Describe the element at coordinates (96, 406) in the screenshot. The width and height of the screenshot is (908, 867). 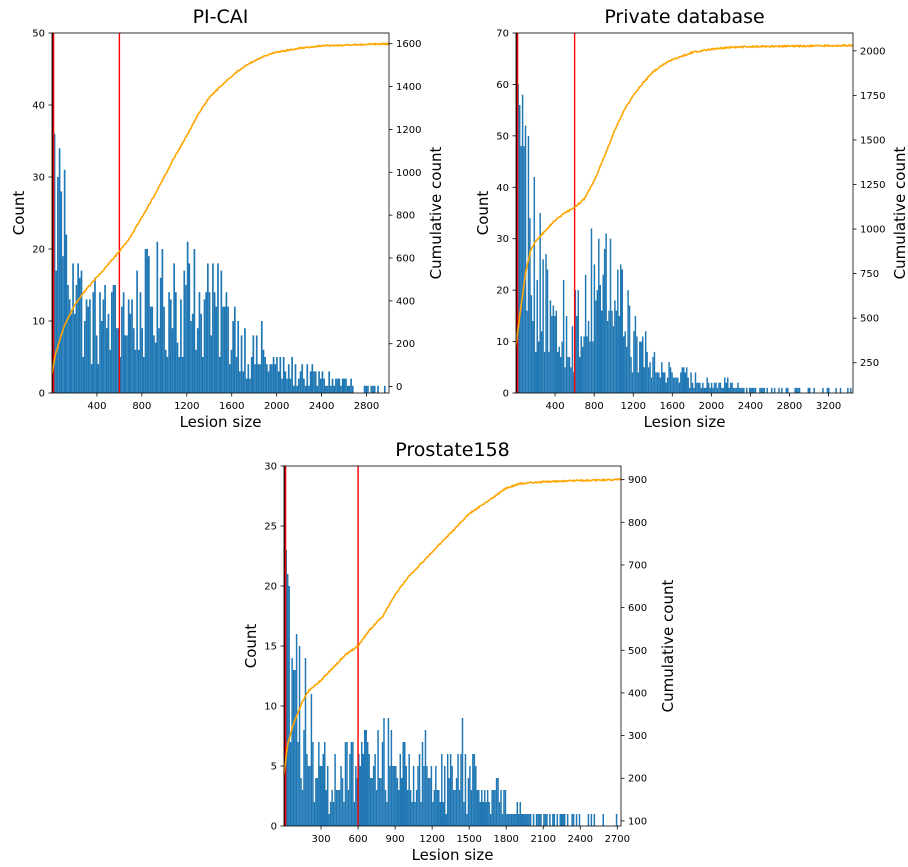
I see `x-tick-label: 400` at that location.